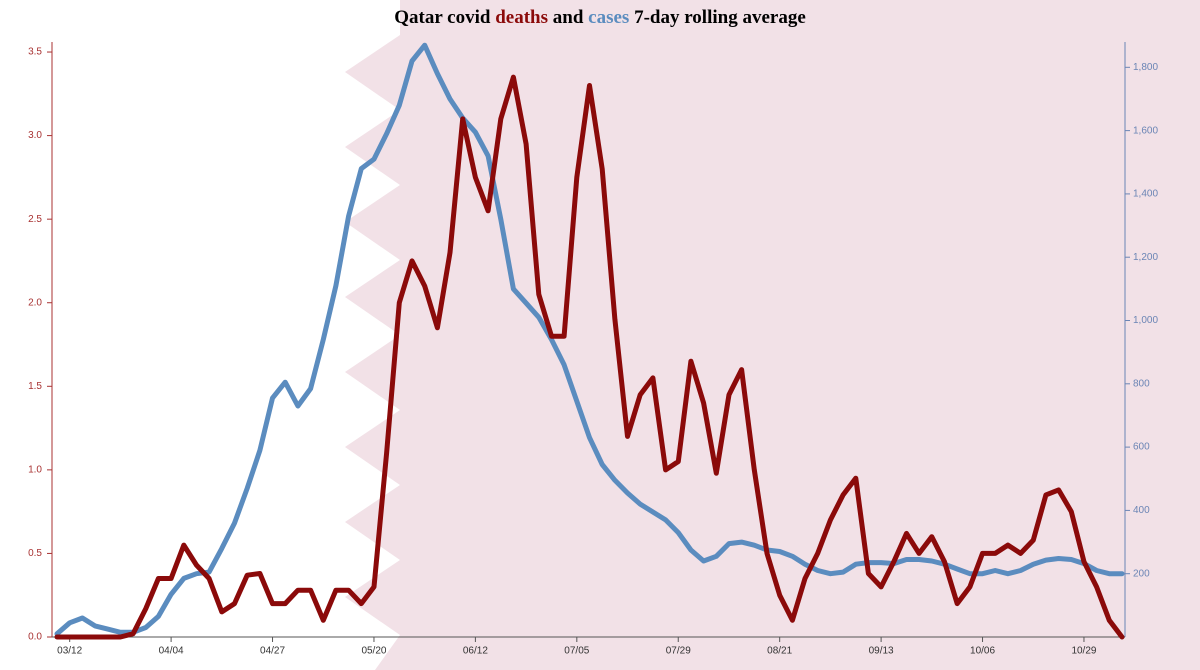 This screenshot has width=1200, height=670. What do you see at coordinates (568, 17) in the screenshot?
I see `title-text: and` at bounding box center [568, 17].